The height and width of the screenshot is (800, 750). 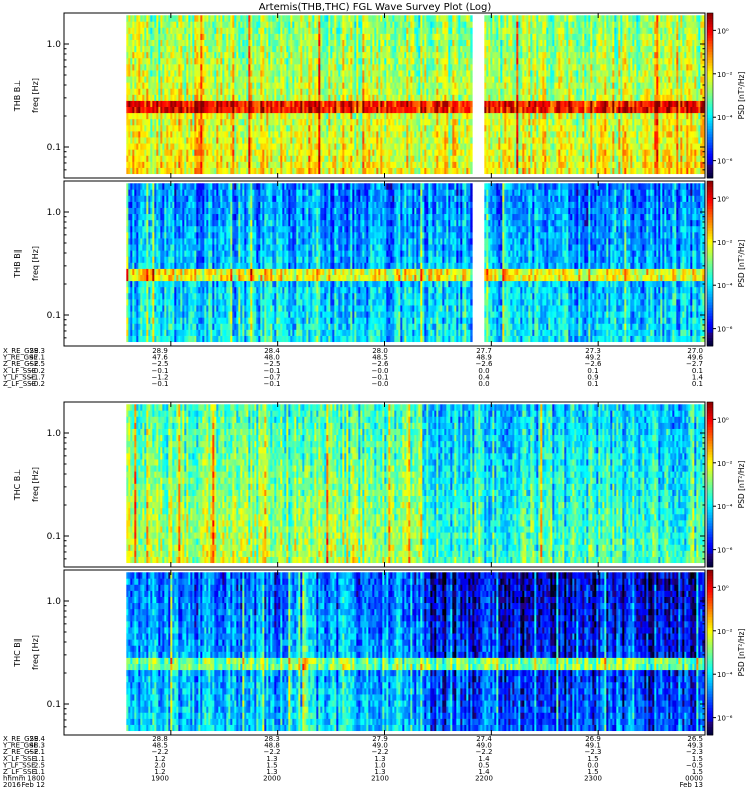 I want to click on table-cell: 48.8, so click(x=272, y=746).